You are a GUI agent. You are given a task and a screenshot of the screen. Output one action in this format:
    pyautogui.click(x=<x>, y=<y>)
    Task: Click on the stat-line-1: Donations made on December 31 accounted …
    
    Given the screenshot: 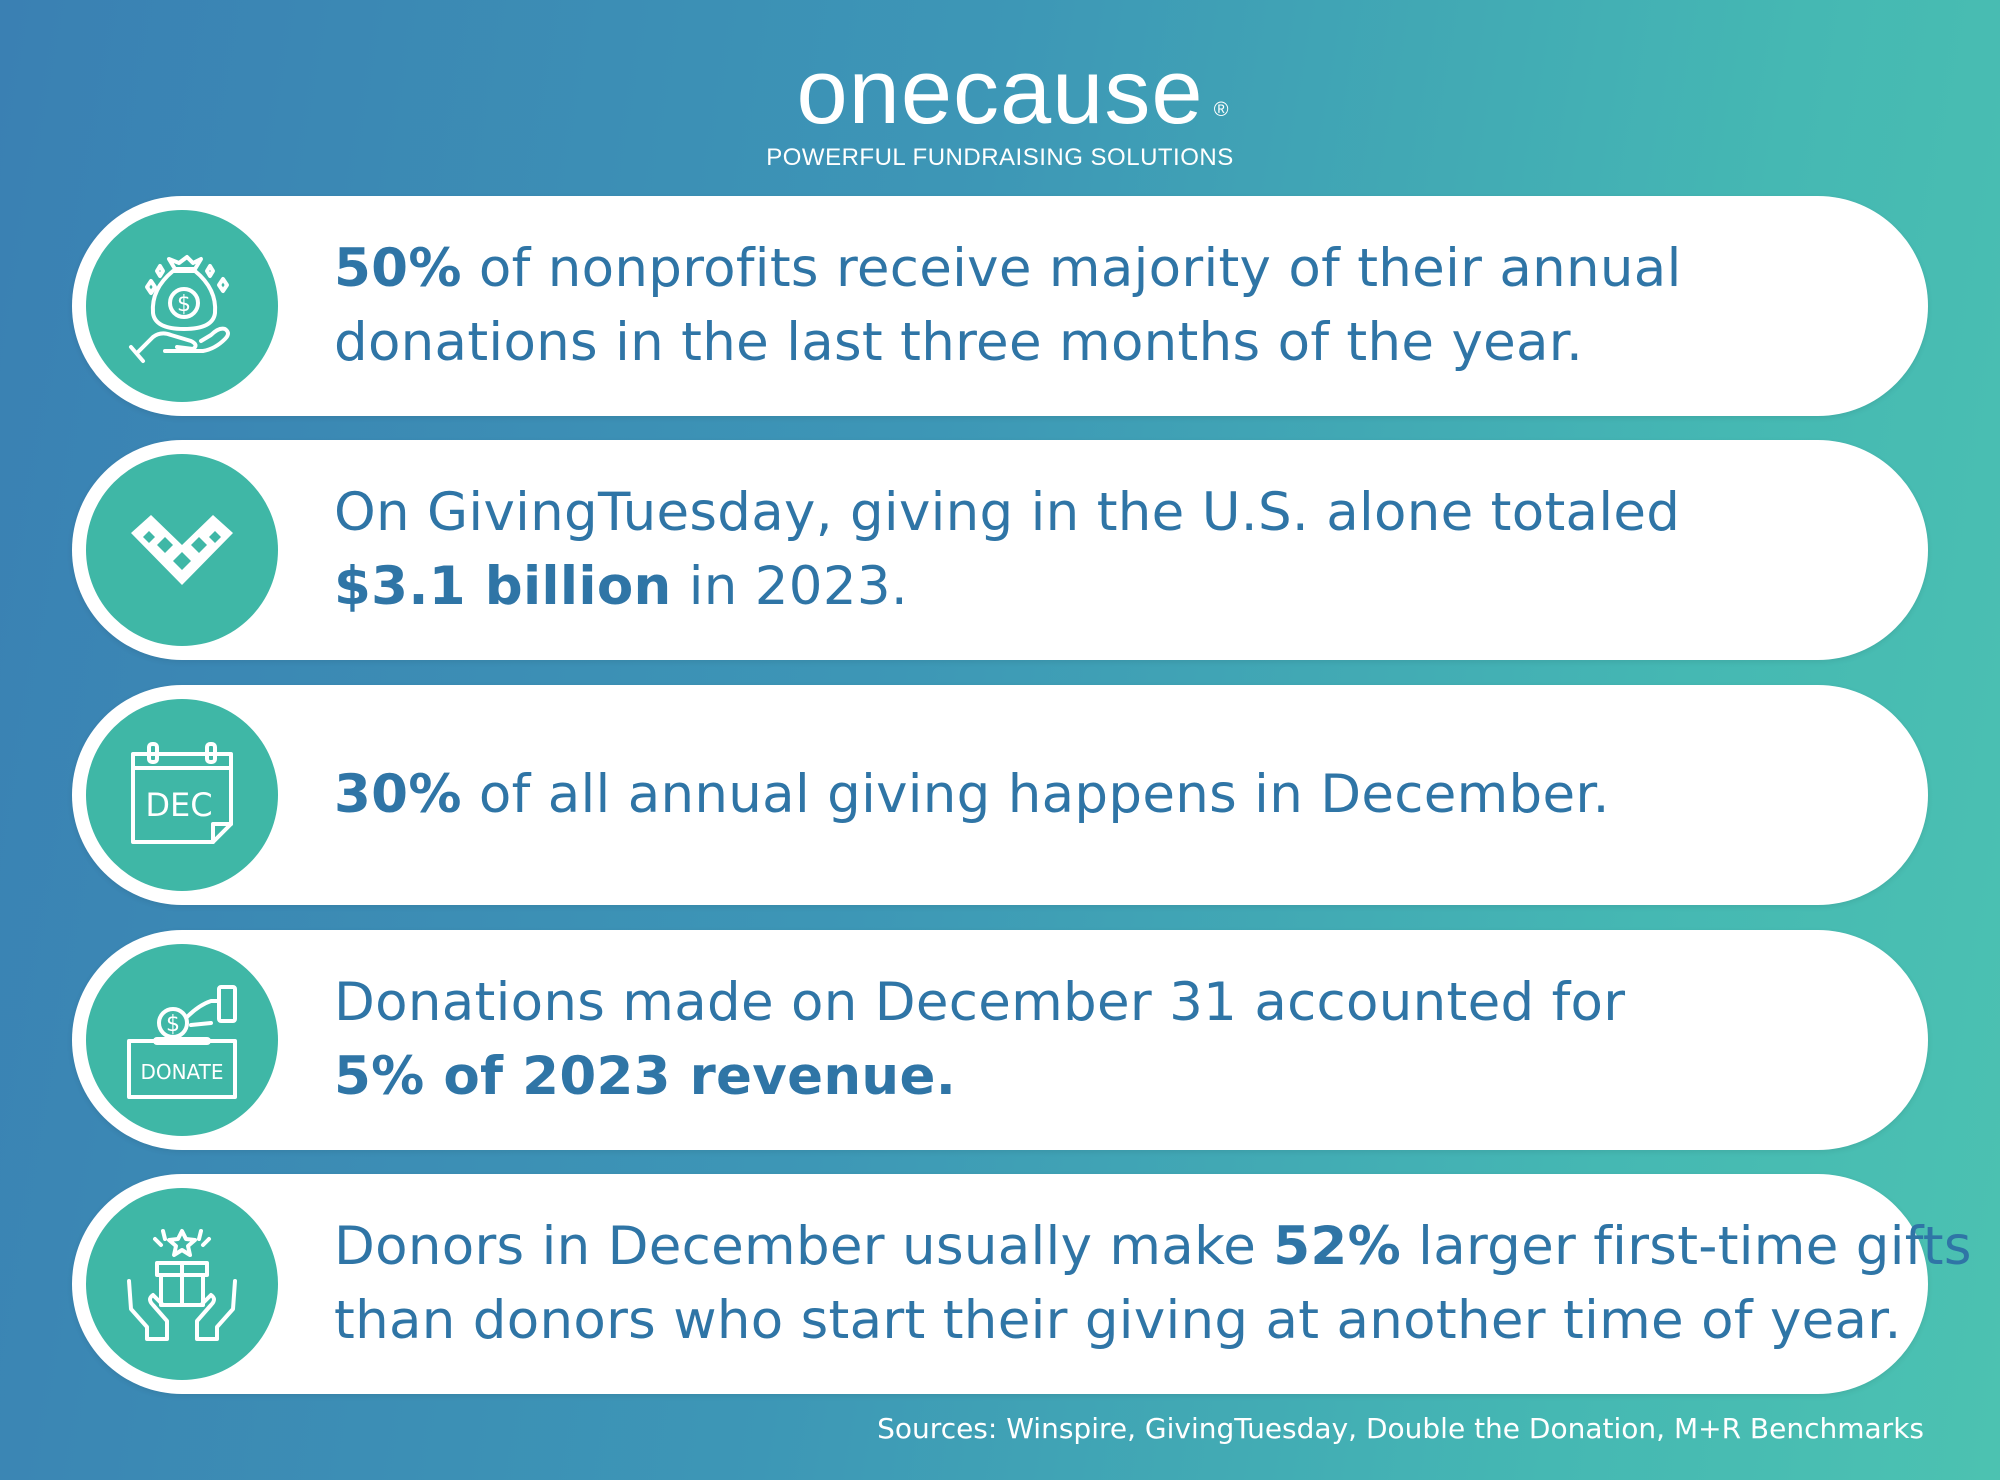 What is the action you would take?
    pyautogui.click(x=1101, y=1003)
    